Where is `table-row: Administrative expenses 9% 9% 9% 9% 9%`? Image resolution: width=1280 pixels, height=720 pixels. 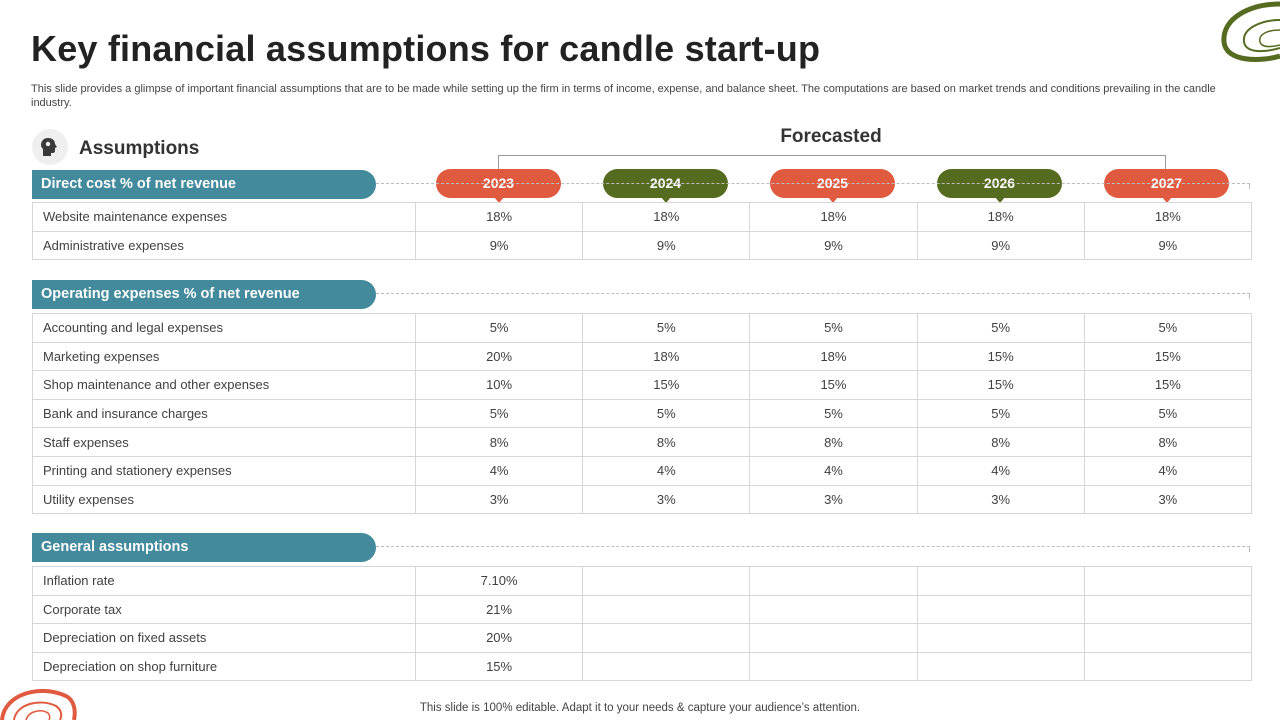
table-row: Administrative expenses 9% 9% 9% 9% 9% is located at coordinates (642, 245).